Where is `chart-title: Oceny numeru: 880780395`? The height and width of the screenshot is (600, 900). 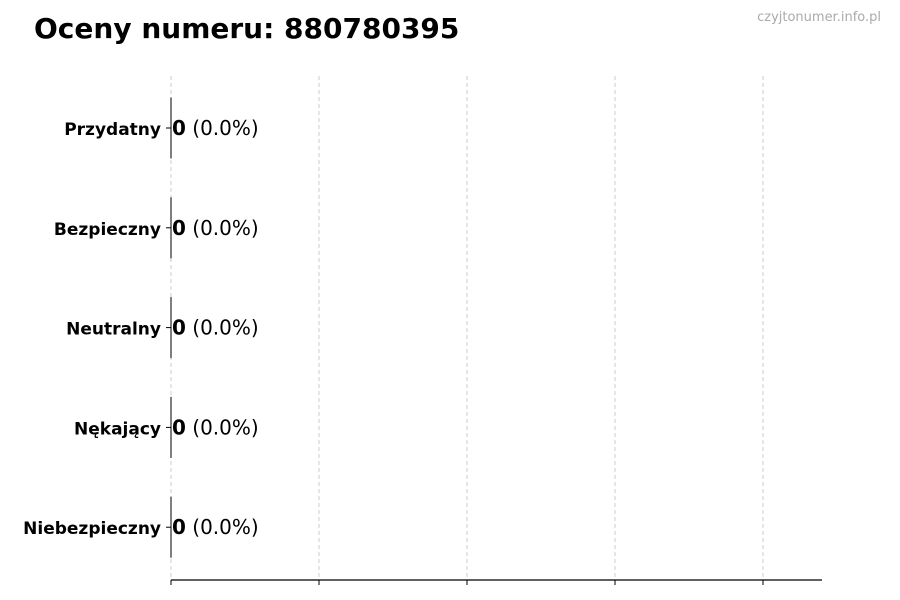
chart-title: Oceny numeru: 880780395 is located at coordinates (247, 28).